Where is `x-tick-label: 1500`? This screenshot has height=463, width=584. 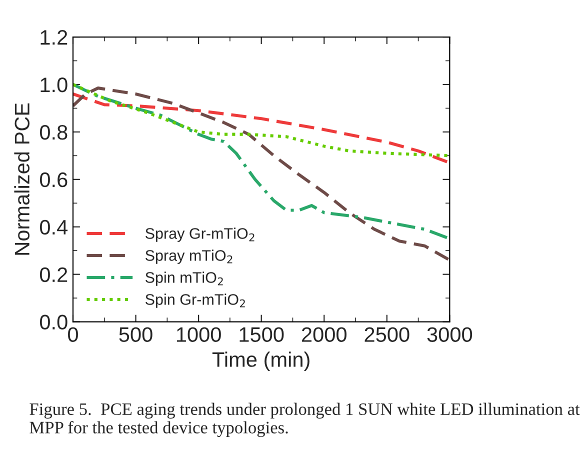
x-tick-label: 1500 is located at coordinates (262, 334).